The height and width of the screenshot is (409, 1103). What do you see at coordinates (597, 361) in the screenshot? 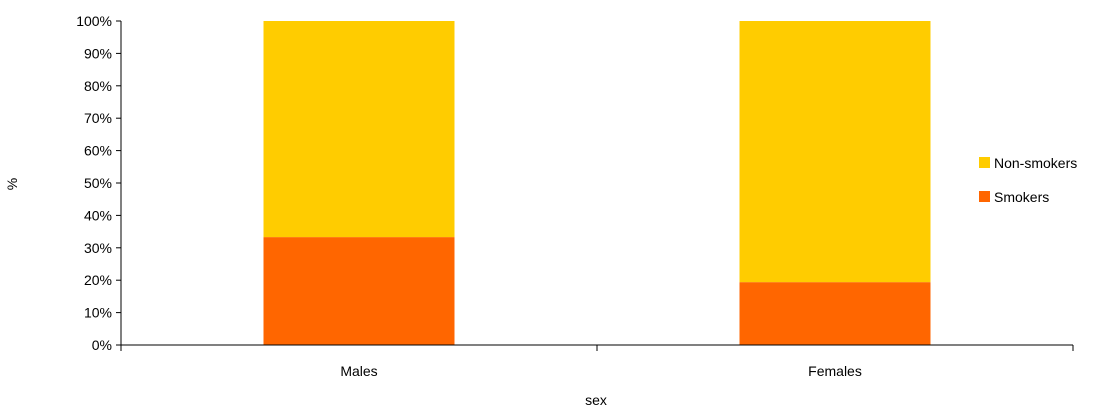
I see `x-axis: Males Females` at bounding box center [597, 361].